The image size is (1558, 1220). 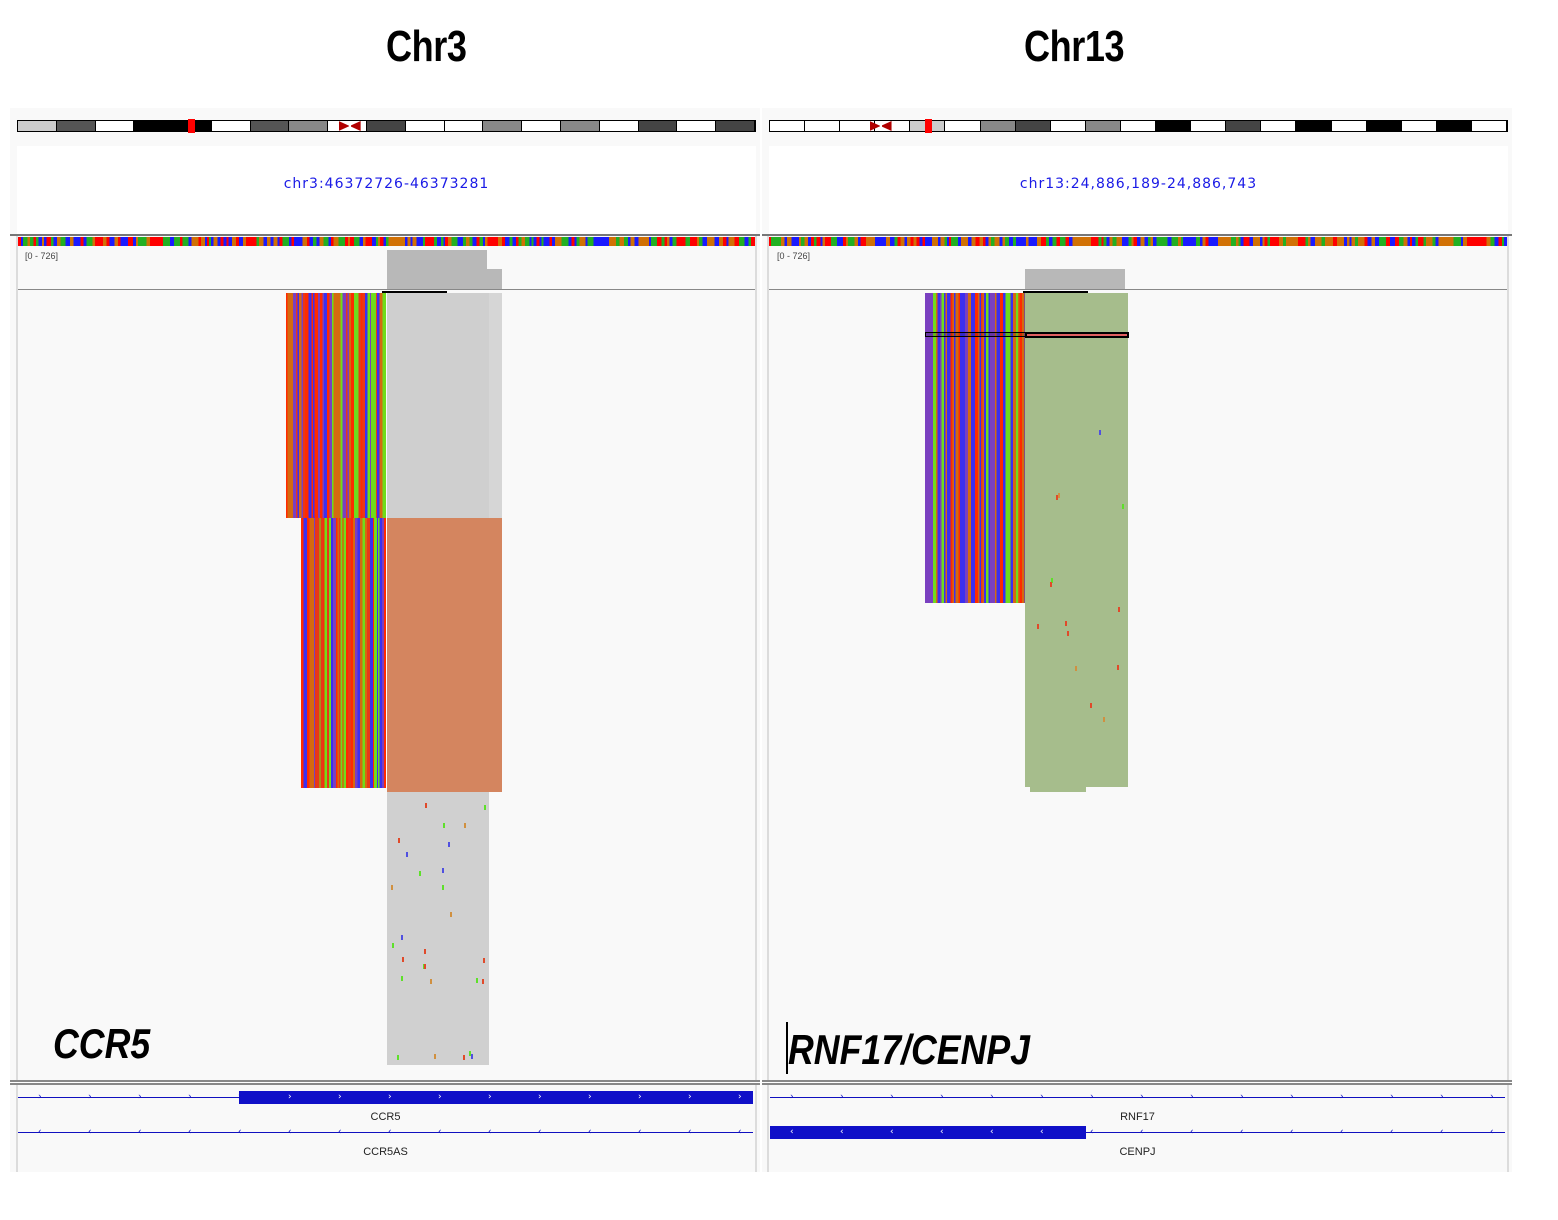 I want to click on text-cursor, so click(x=787, y=1048).